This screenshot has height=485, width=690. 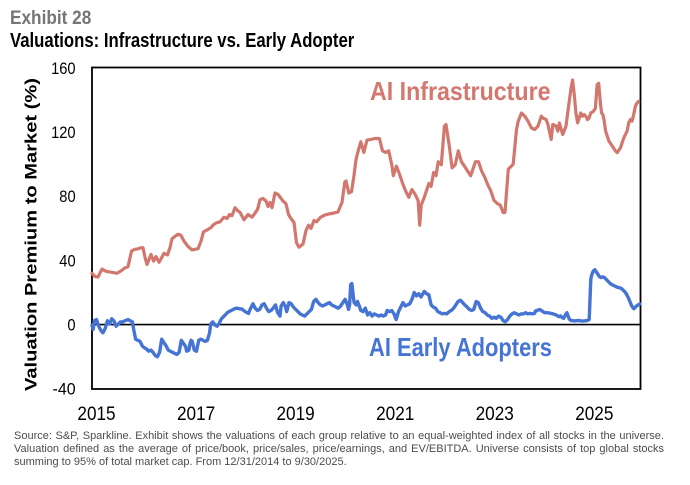 What do you see at coordinates (67, 261) in the screenshot?
I see `svg-text: 40` at bounding box center [67, 261].